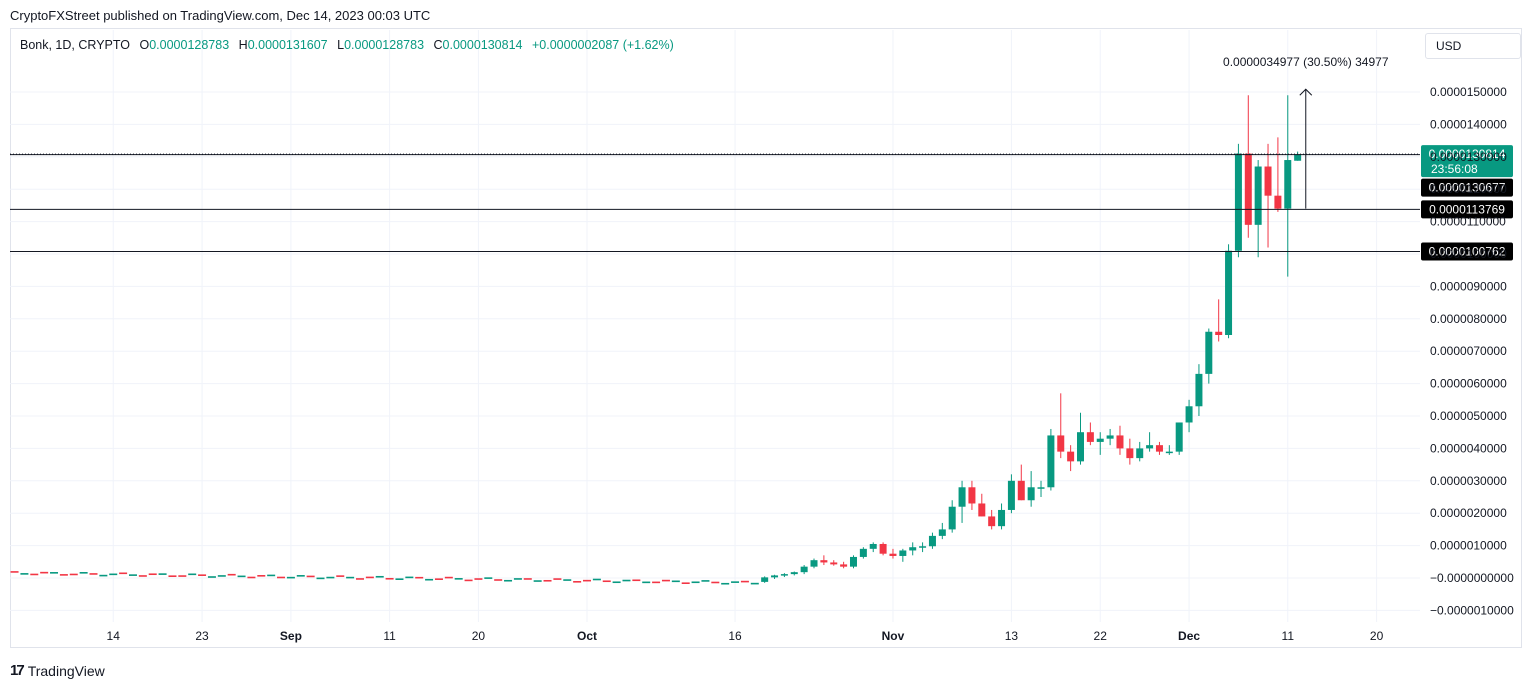  What do you see at coordinates (1468, 157) in the screenshot?
I see `y-tick-label: 0.0000130000` at bounding box center [1468, 157].